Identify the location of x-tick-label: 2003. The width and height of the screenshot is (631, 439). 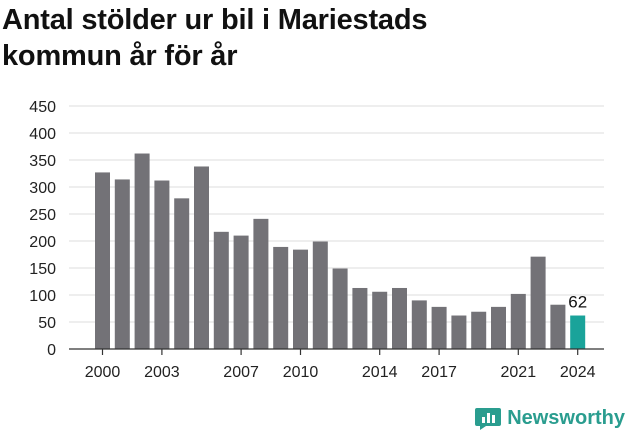
(162, 372).